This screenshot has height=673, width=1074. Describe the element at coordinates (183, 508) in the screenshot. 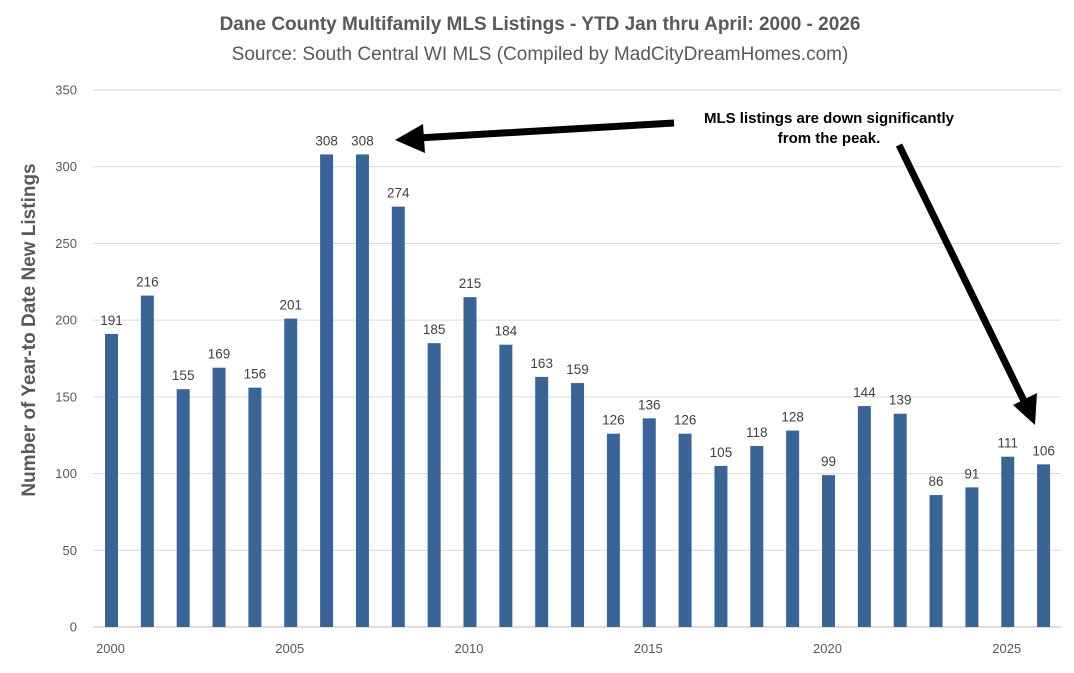

I see `bar-2002` at that location.